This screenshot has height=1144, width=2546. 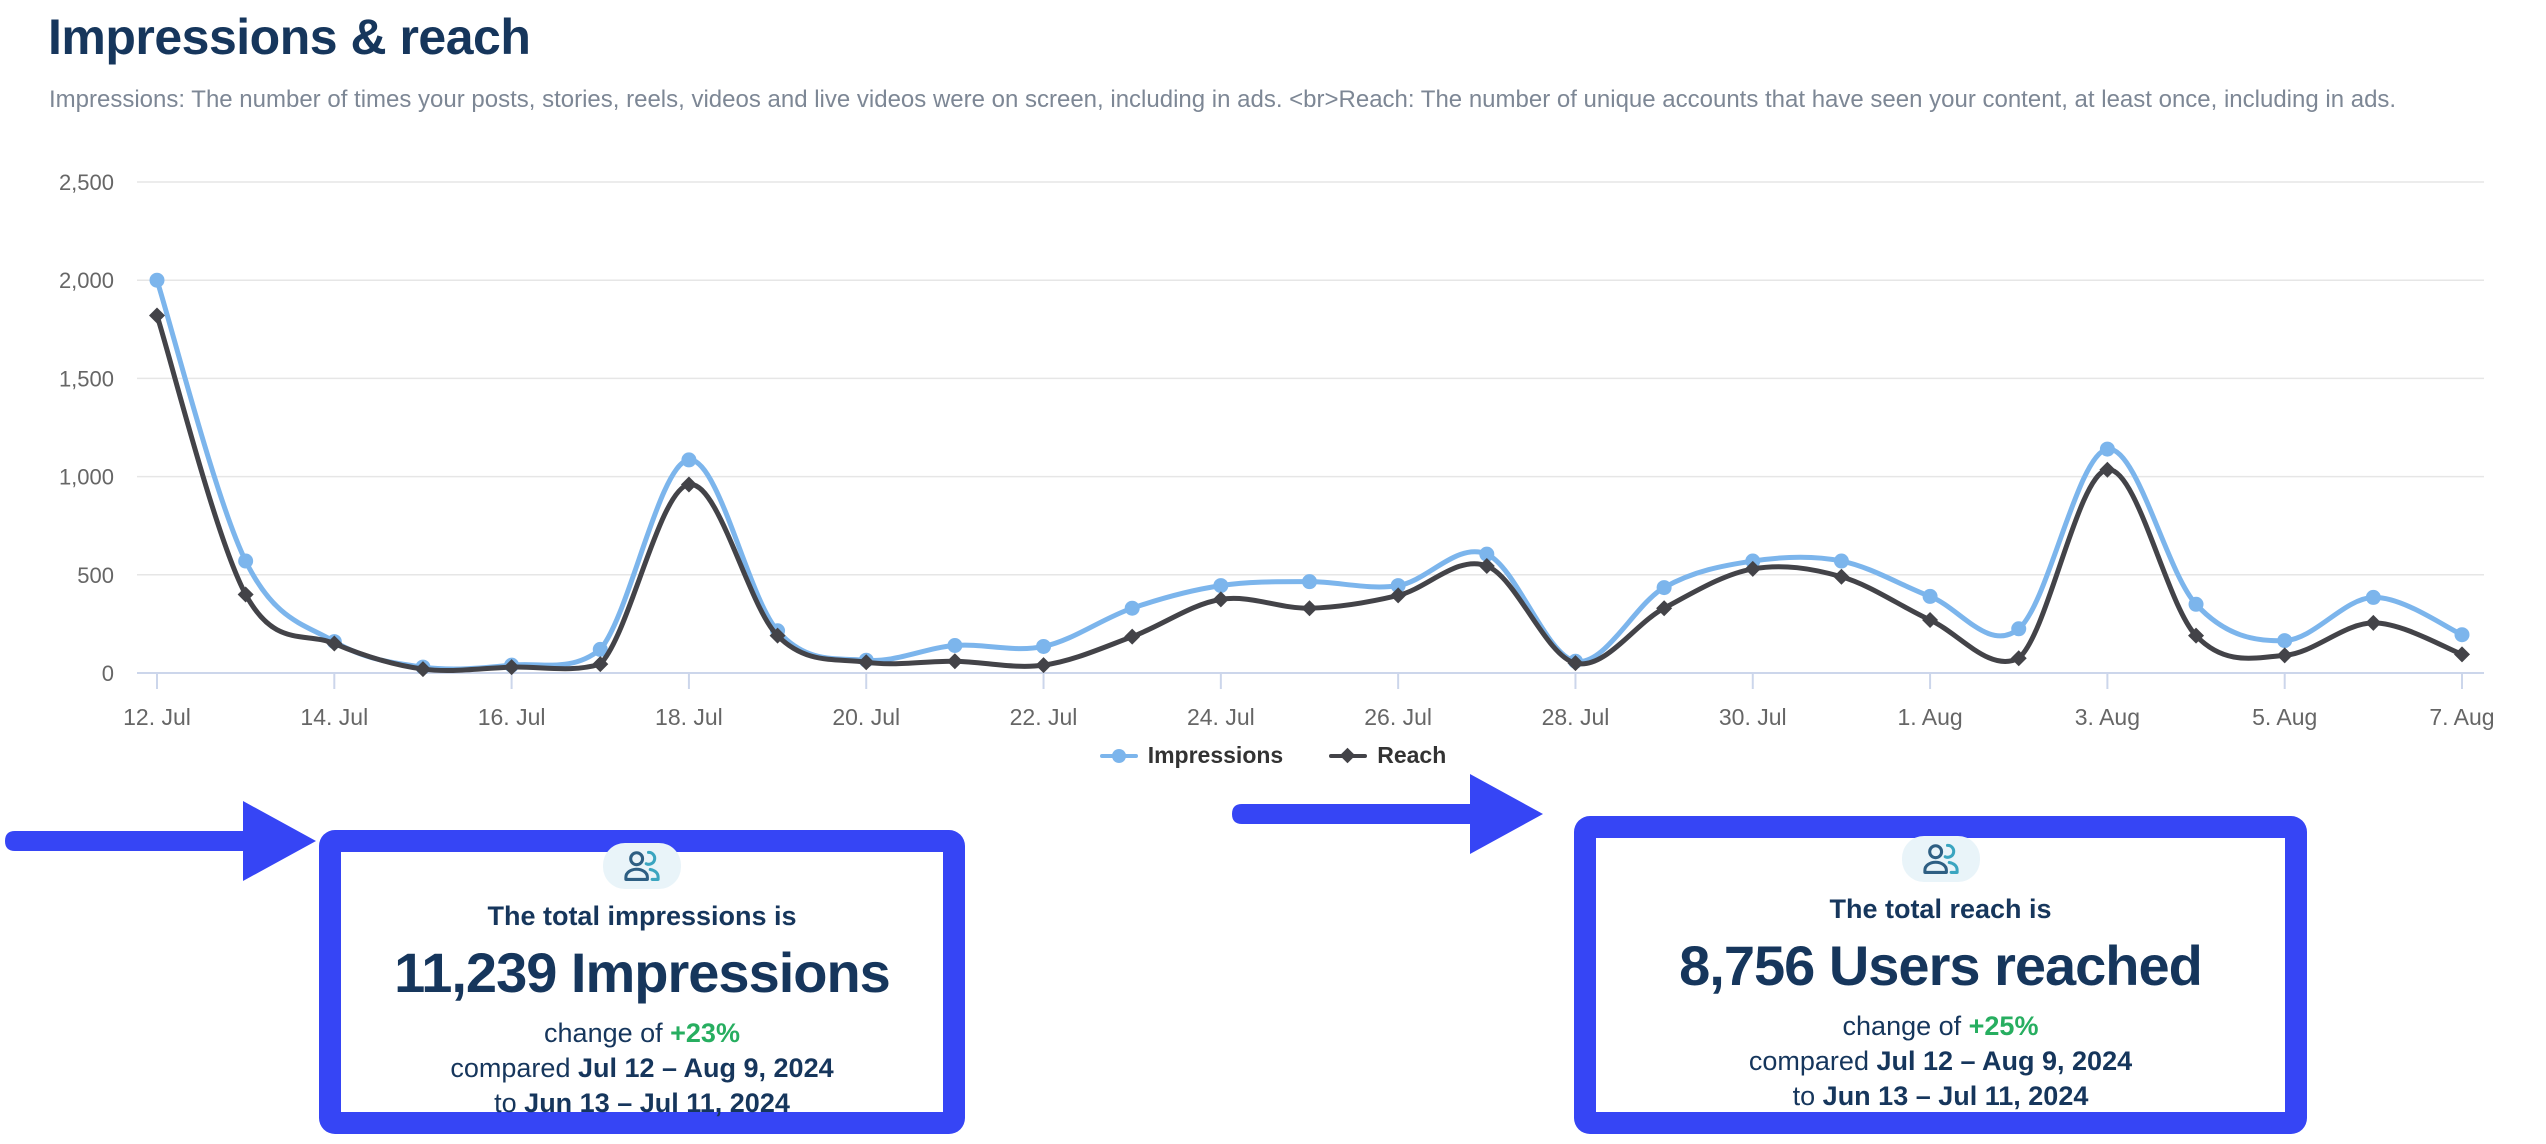 I want to click on card-intro: The total reach is, so click(x=1940, y=909).